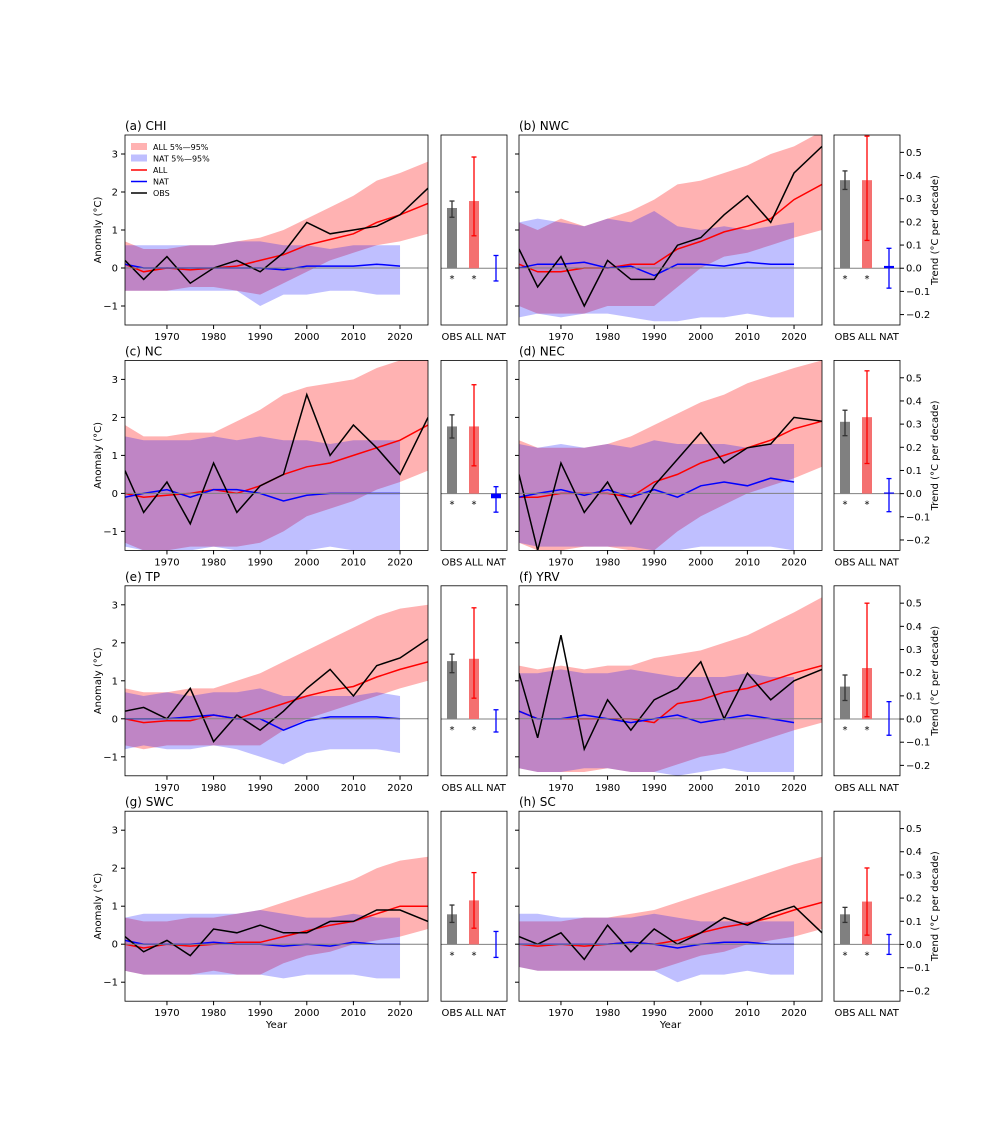 The height and width of the screenshot is (1143, 1000). I want to click on y-tick-label: 2, so click(115, 643).